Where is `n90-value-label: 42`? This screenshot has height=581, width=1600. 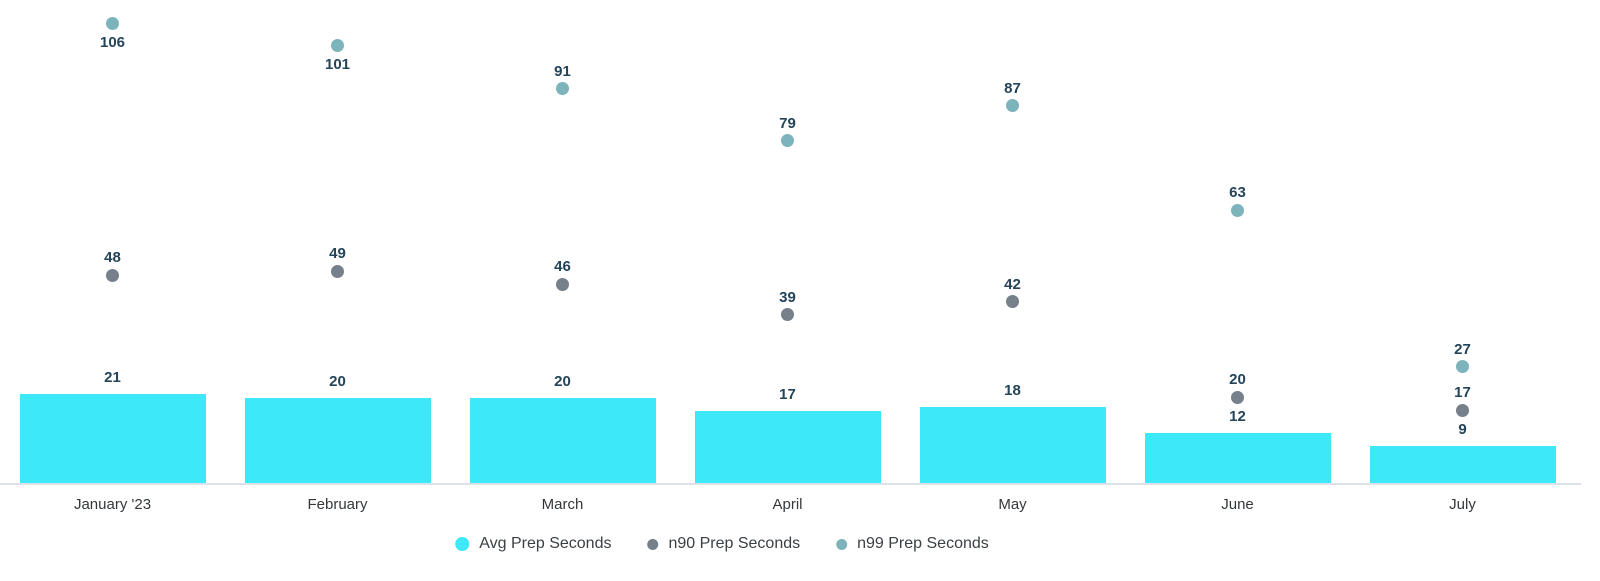 n90-value-label: 42 is located at coordinates (1012, 284).